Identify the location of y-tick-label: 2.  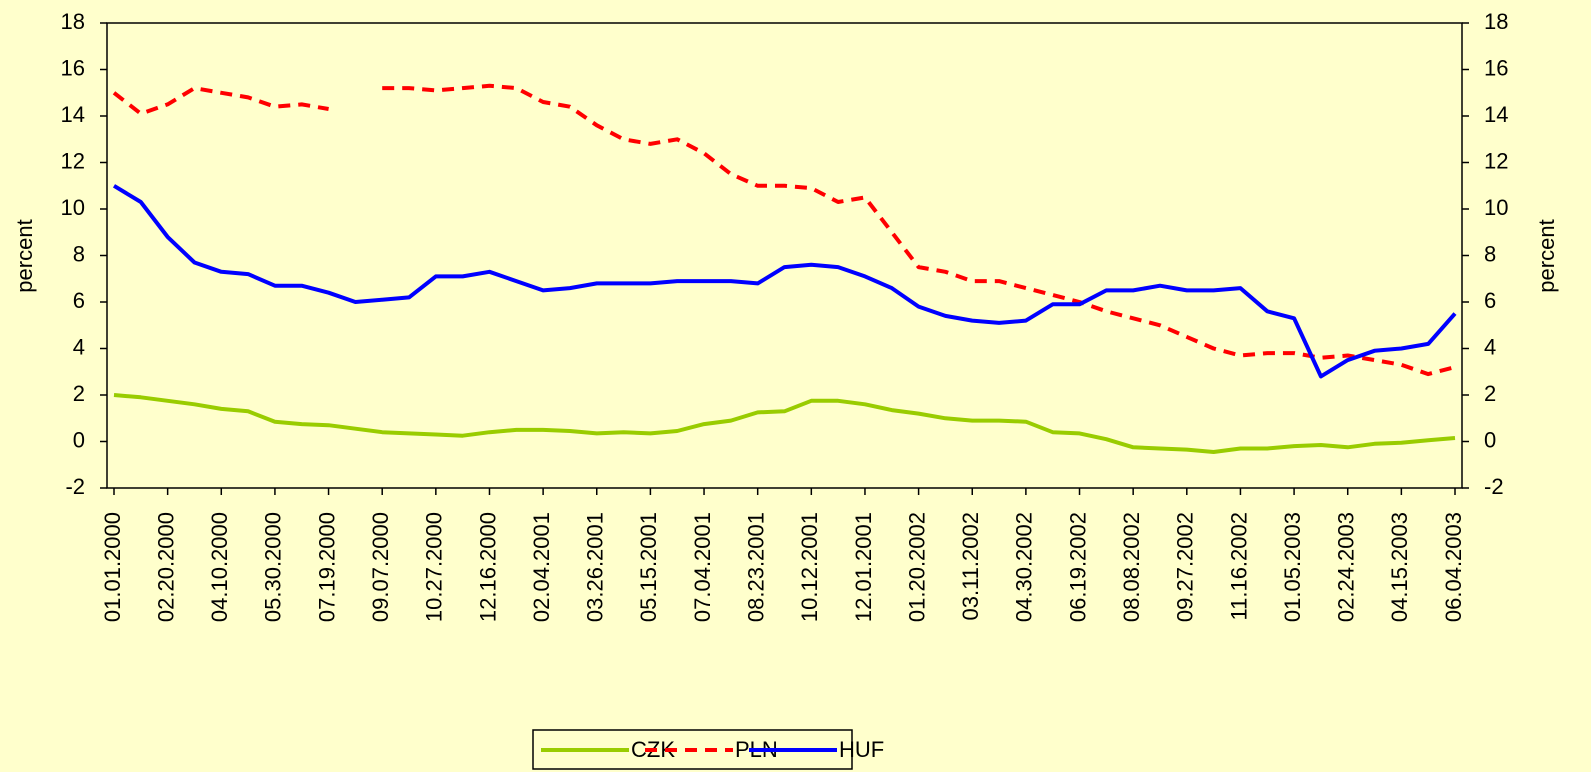
(79, 393).